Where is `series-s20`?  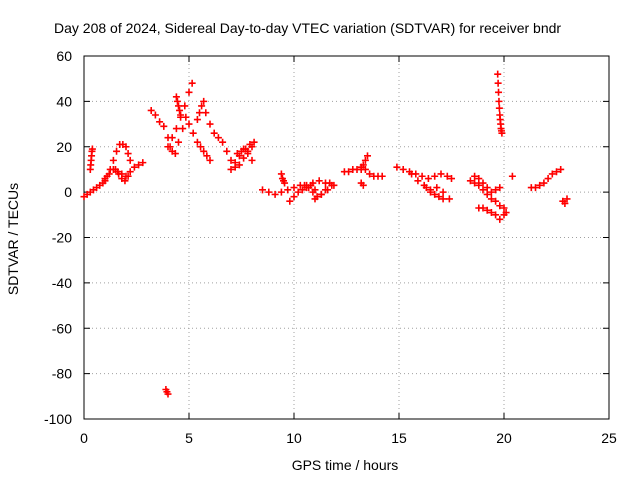 series-s20 is located at coordinates (362, 184).